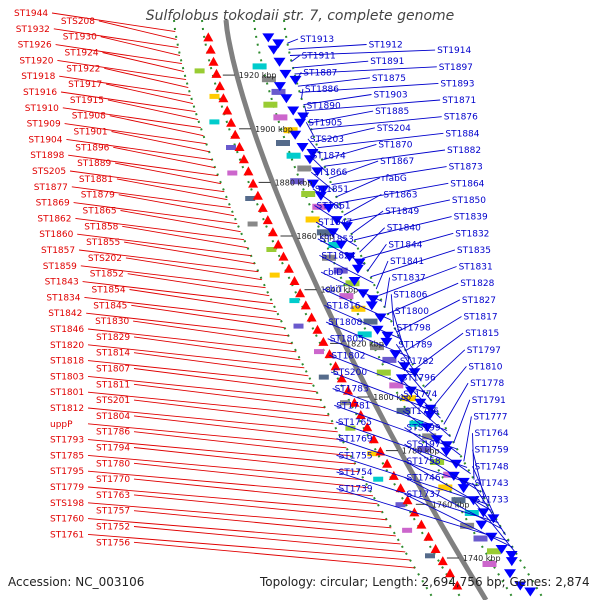 The width and height of the screenshot is (600, 604). I want to click on right-gene-label: ST1844, so click(405, 245).